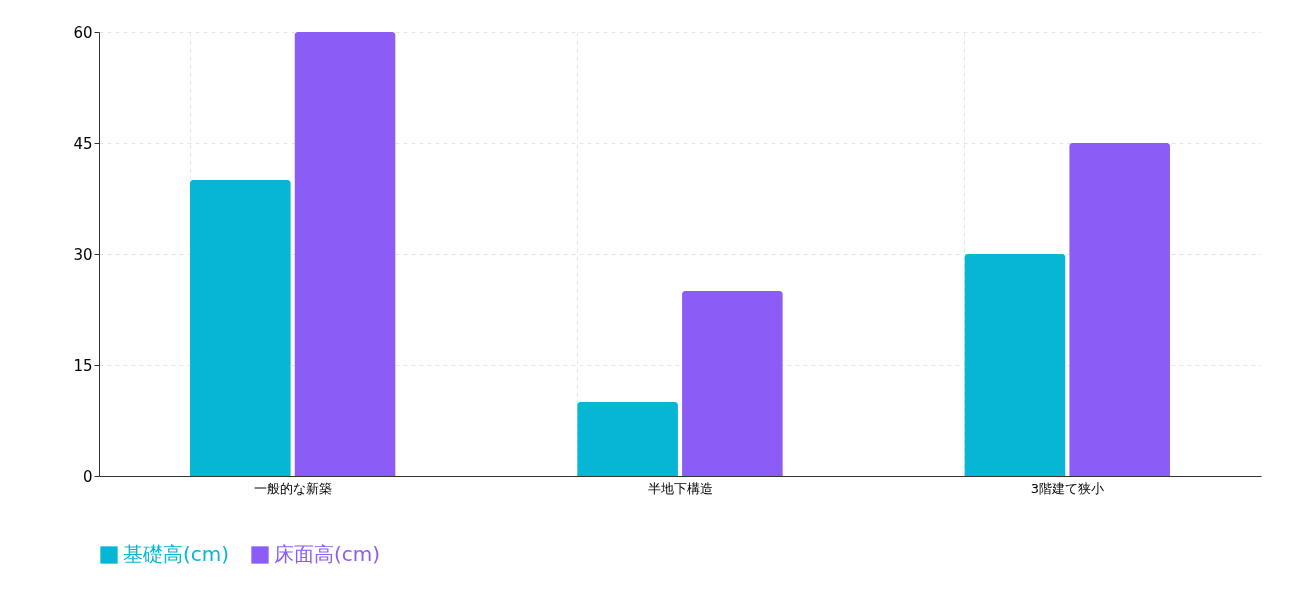  Describe the element at coordinates (292, 488) in the screenshot. I see `x-tick-label: 一般的な新築` at that location.